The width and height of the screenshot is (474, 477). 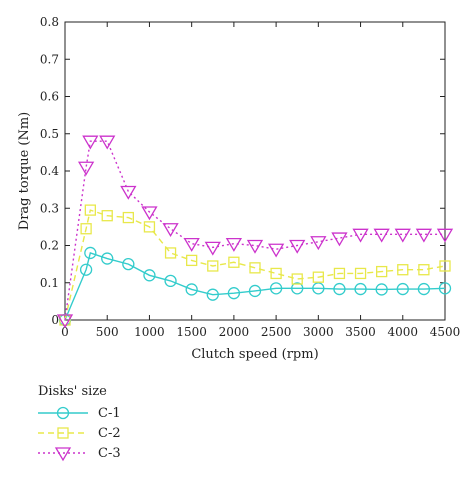 What do you see at coordinates (276, 332) in the screenshot?
I see `x-tick-label: 2500` at bounding box center [276, 332].